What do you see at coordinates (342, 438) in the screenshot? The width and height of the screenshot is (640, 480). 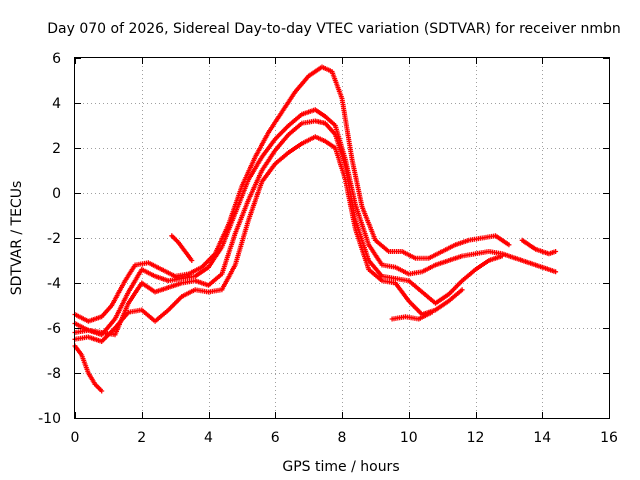 I see `x-tick-label: 8` at bounding box center [342, 438].